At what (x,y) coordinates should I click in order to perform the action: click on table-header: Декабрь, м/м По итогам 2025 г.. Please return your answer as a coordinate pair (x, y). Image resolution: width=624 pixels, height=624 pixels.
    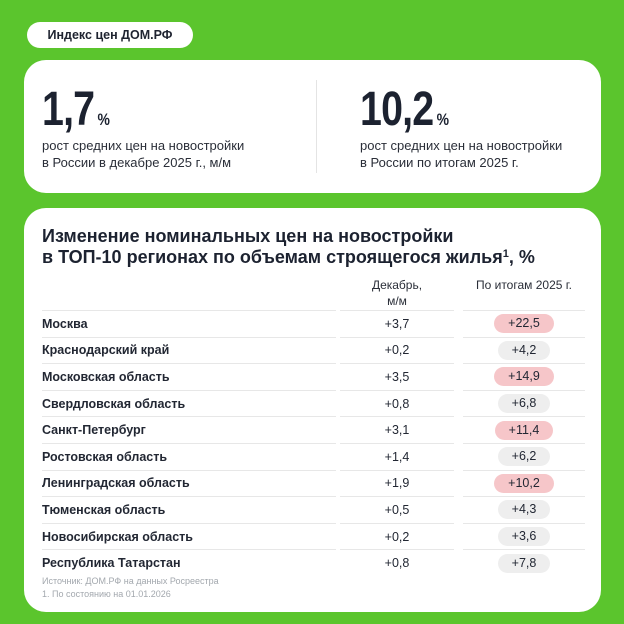
    Looking at the image, I should click on (313, 293).